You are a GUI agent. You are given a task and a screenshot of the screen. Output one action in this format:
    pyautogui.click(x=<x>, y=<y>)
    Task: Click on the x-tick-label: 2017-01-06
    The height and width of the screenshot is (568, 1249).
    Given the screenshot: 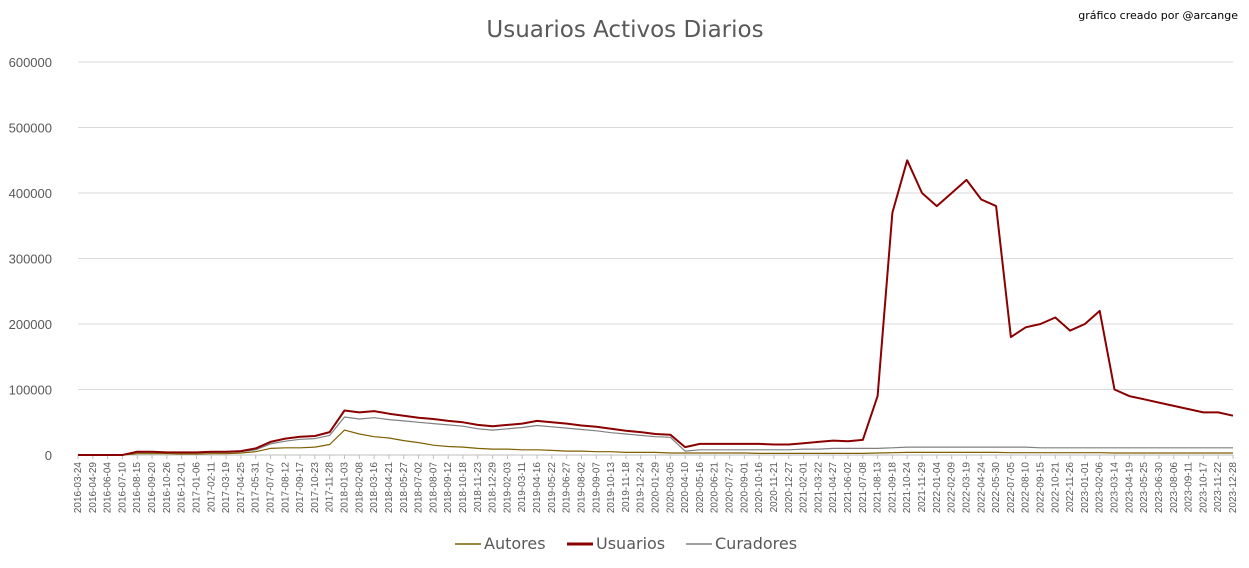 What is the action you would take?
    pyautogui.click(x=196, y=488)
    